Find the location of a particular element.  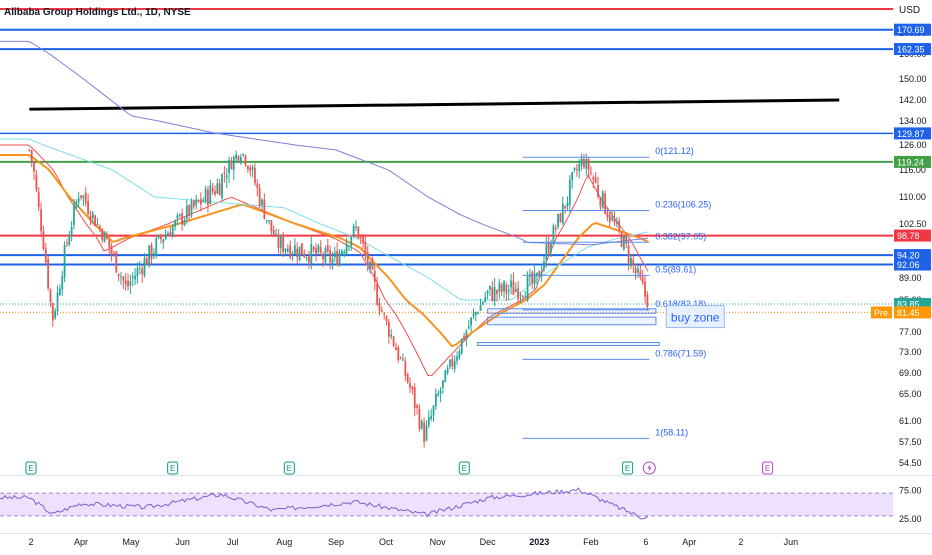

fib-level-label: 0.618(82.18) is located at coordinates (680, 304).